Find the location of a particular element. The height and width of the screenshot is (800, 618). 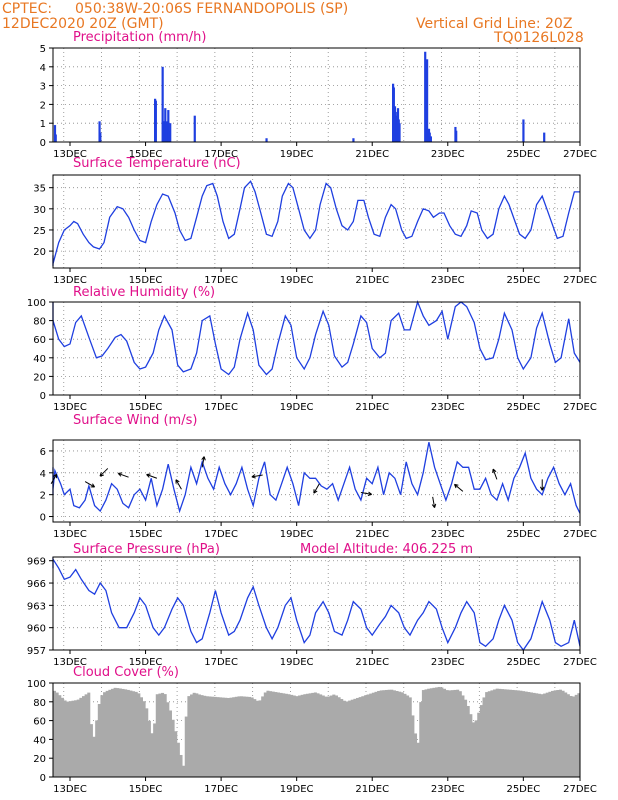

humidity-frame is located at coordinates (316, 348).